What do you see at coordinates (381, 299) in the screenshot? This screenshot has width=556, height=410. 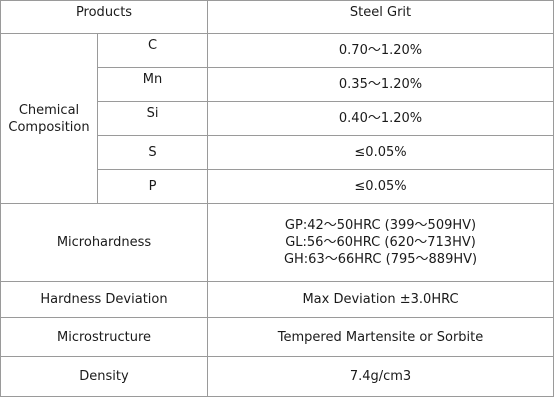 I see `hardness-deviation-value: Max Deviation ±3.0HRC` at bounding box center [381, 299].